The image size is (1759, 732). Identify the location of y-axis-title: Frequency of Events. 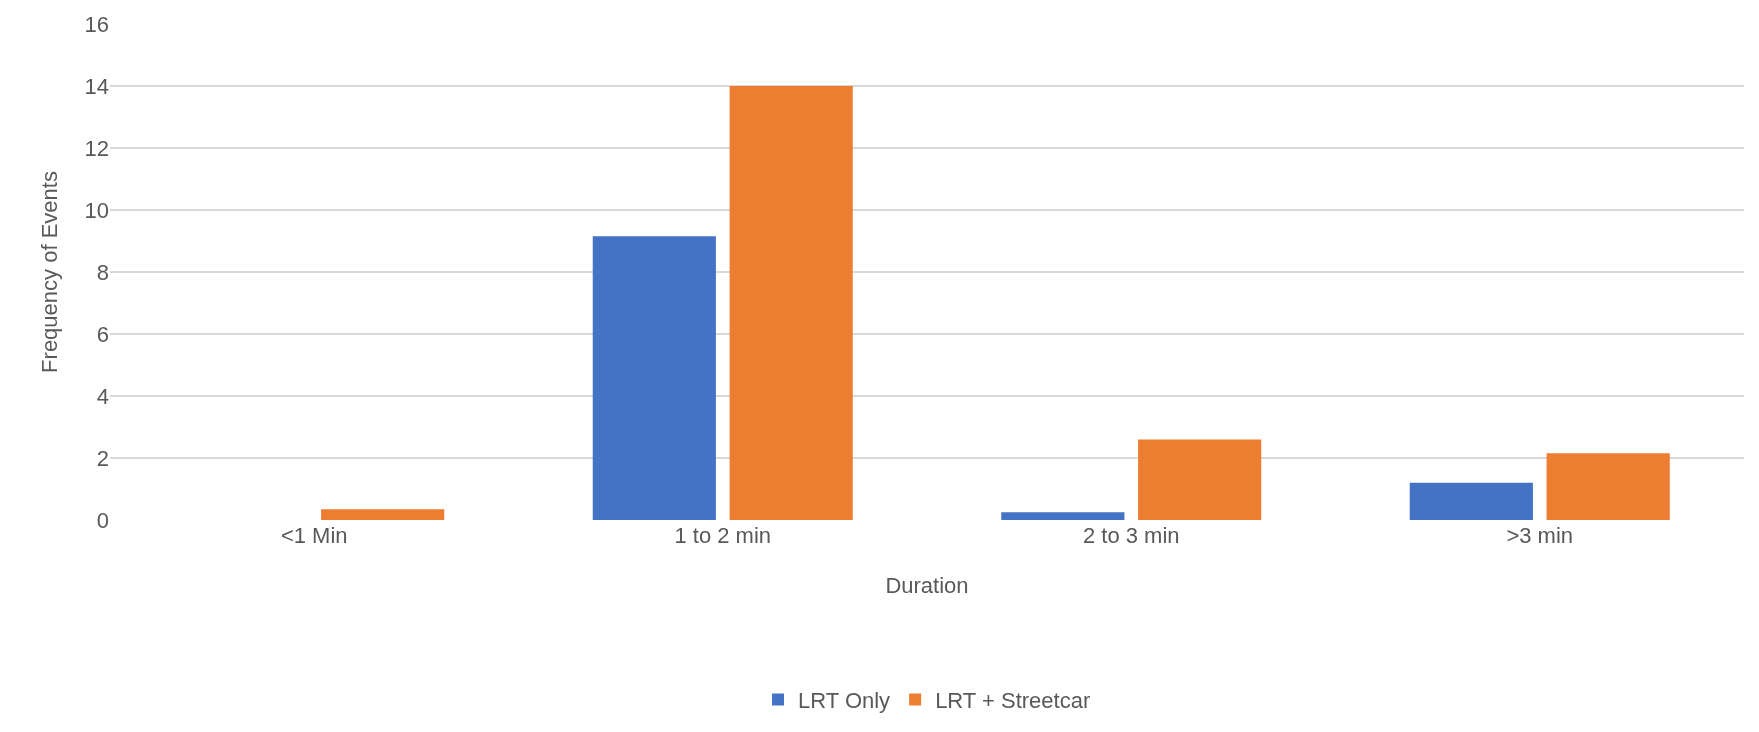
(50, 272).